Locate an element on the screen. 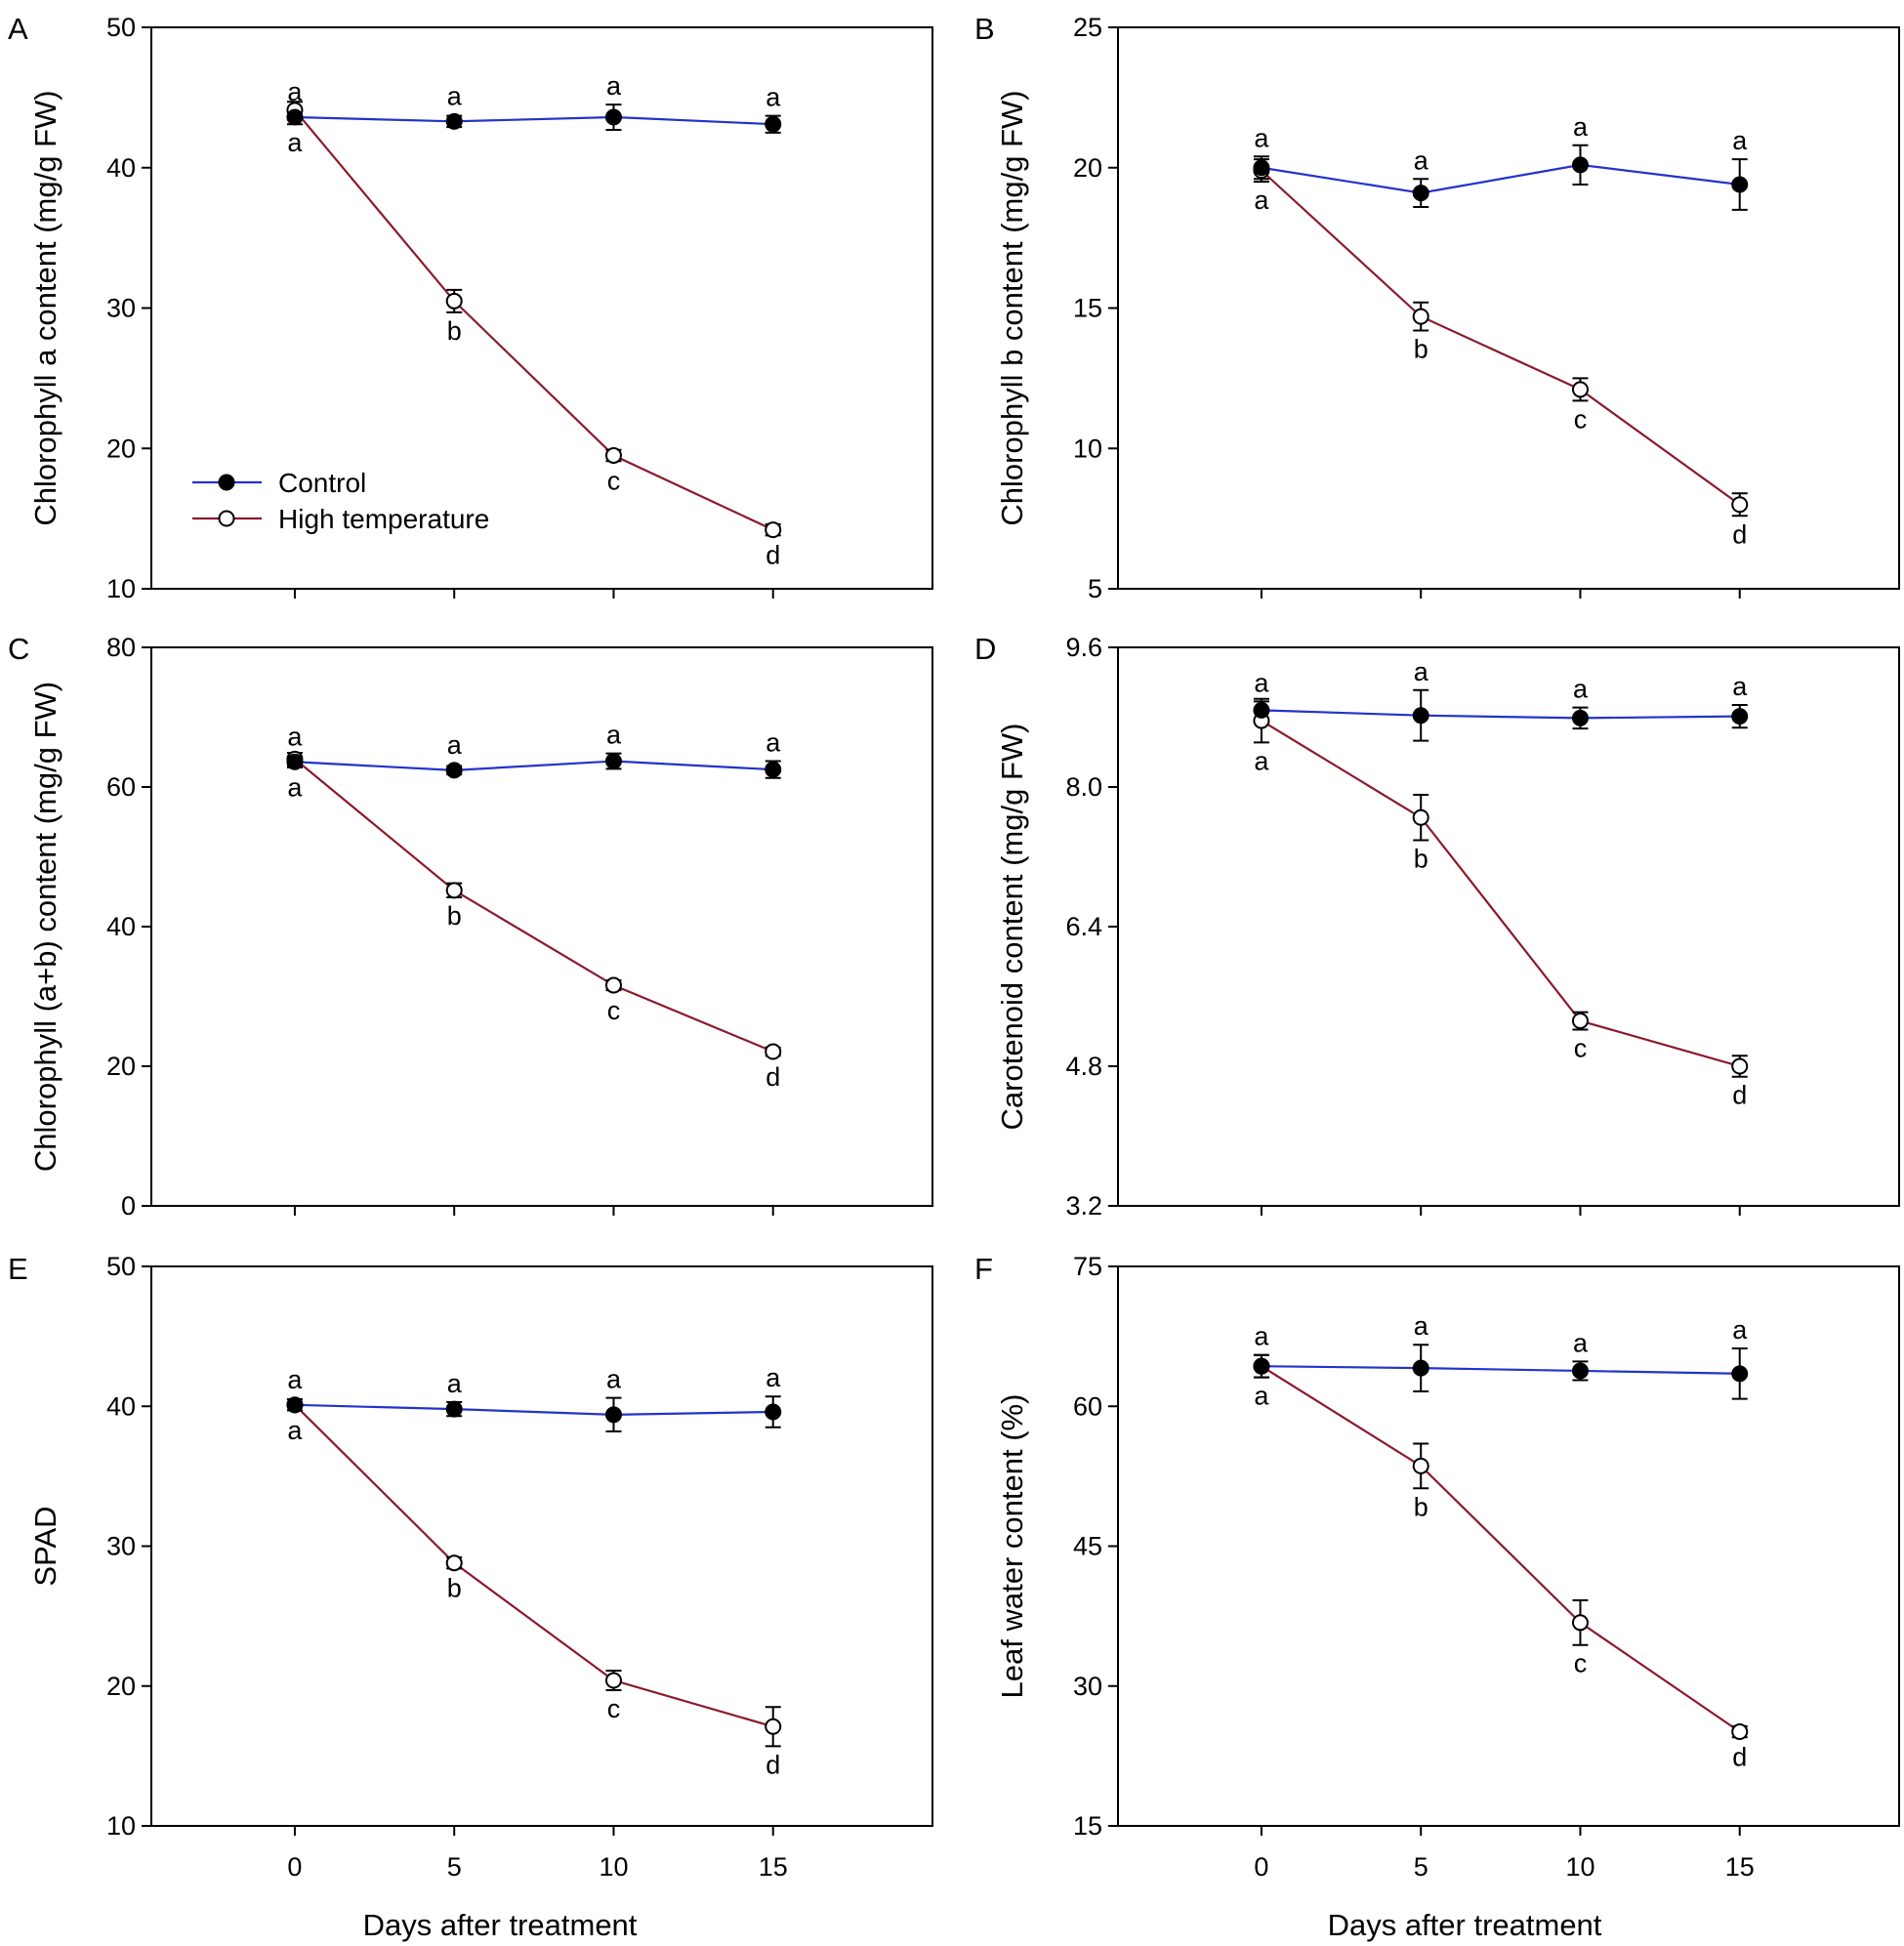  x-tick-label: 10 is located at coordinates (1579, 1867).